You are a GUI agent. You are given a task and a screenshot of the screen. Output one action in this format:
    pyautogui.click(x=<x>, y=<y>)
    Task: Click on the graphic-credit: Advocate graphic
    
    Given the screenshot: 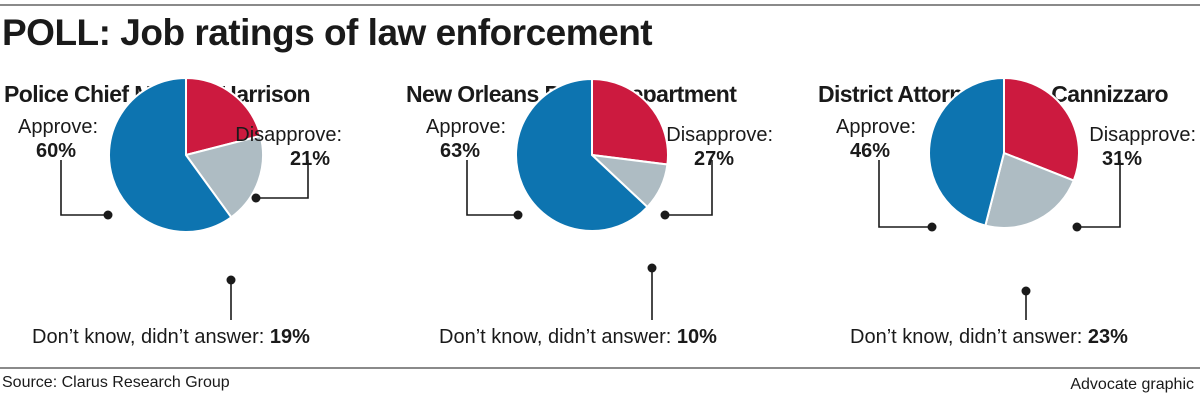 What is the action you would take?
    pyautogui.click(x=1132, y=384)
    